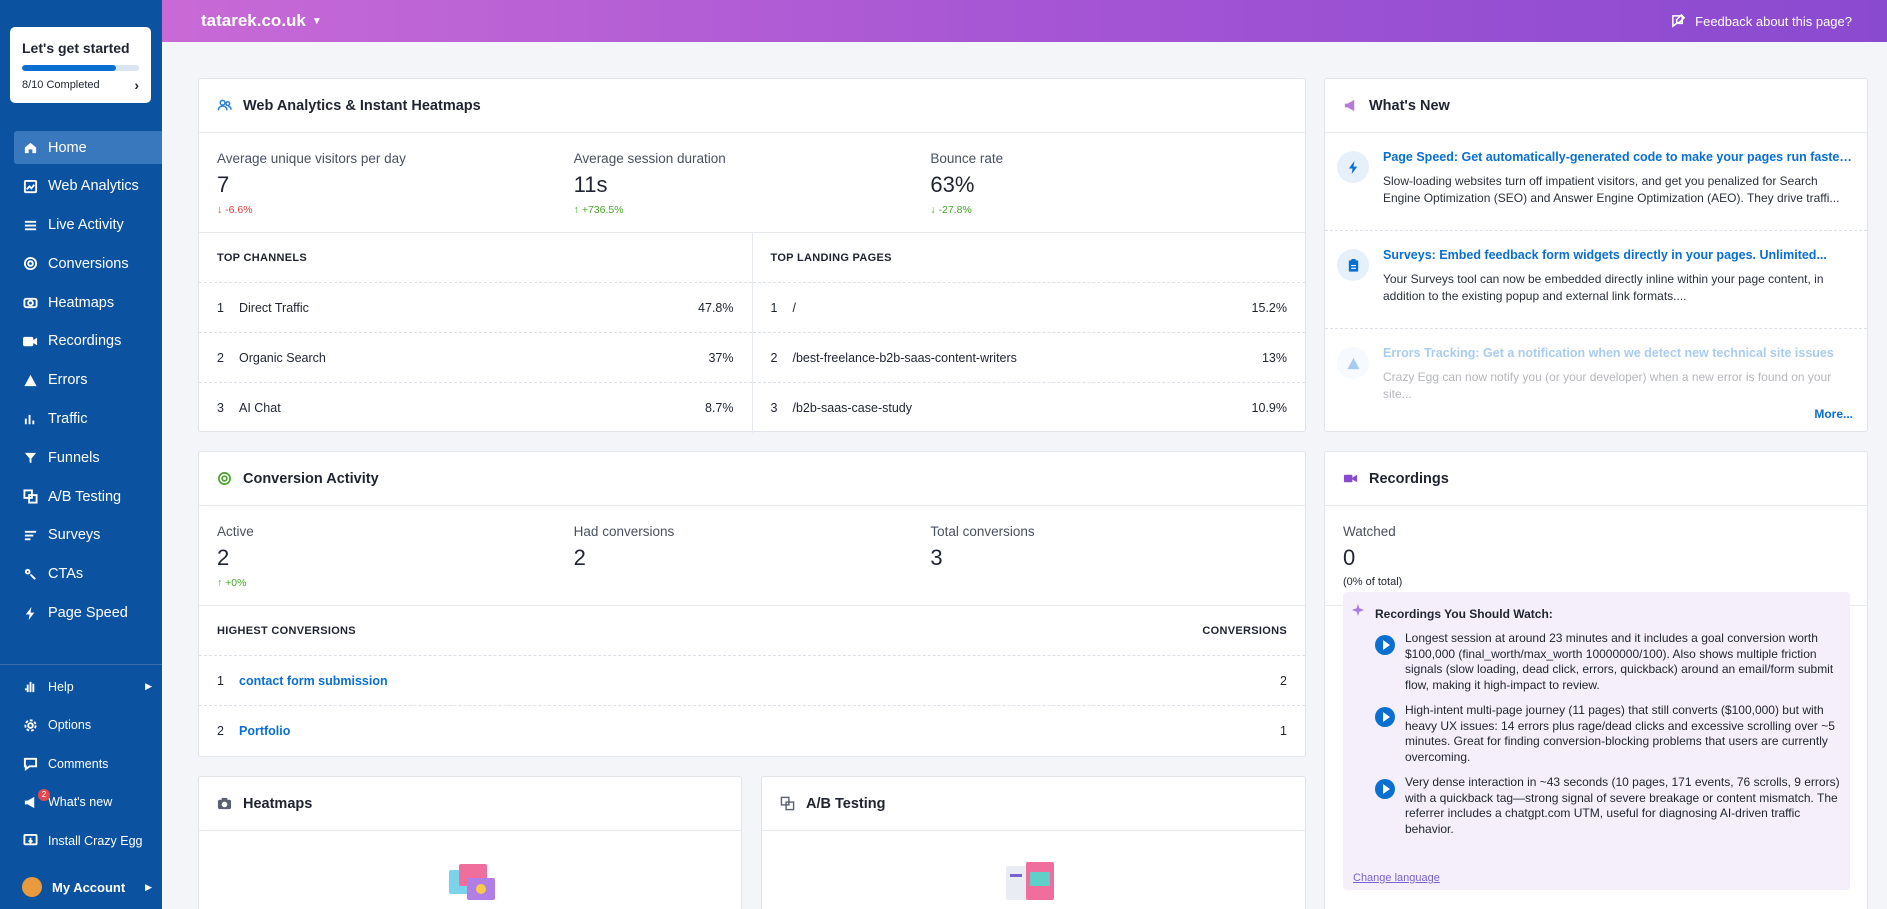 Image resolution: width=1887 pixels, height=909 pixels. Describe the element at coordinates (752, 731) in the screenshot. I see `table-row: 2 Portfolio 1` at that location.